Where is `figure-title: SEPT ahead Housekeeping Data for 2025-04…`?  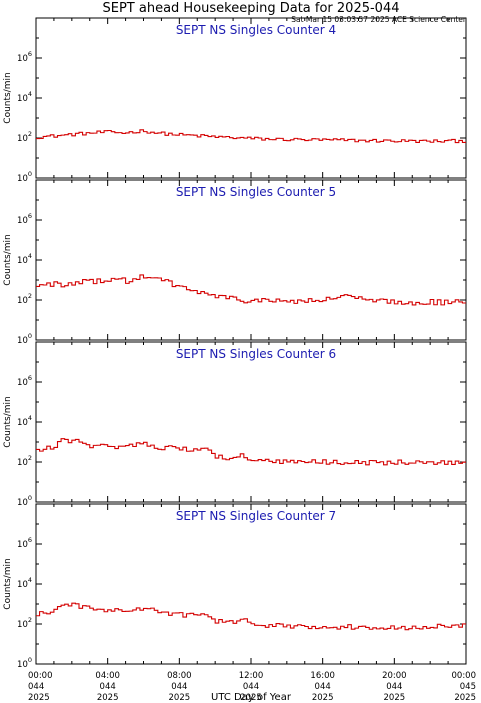 figure-title: SEPT ahead Housekeeping Data for 2025-04… is located at coordinates (251, 8).